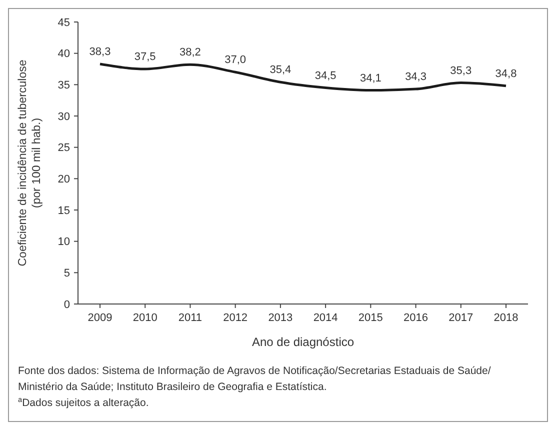 The width and height of the screenshot is (556, 430). What do you see at coordinates (303, 342) in the screenshot?
I see `x-axis-title: Ano de diagnóstico` at bounding box center [303, 342].